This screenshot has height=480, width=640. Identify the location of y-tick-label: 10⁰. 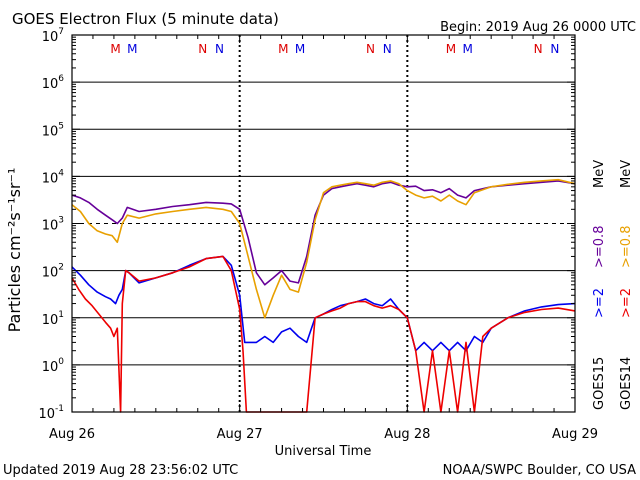
(53, 366).